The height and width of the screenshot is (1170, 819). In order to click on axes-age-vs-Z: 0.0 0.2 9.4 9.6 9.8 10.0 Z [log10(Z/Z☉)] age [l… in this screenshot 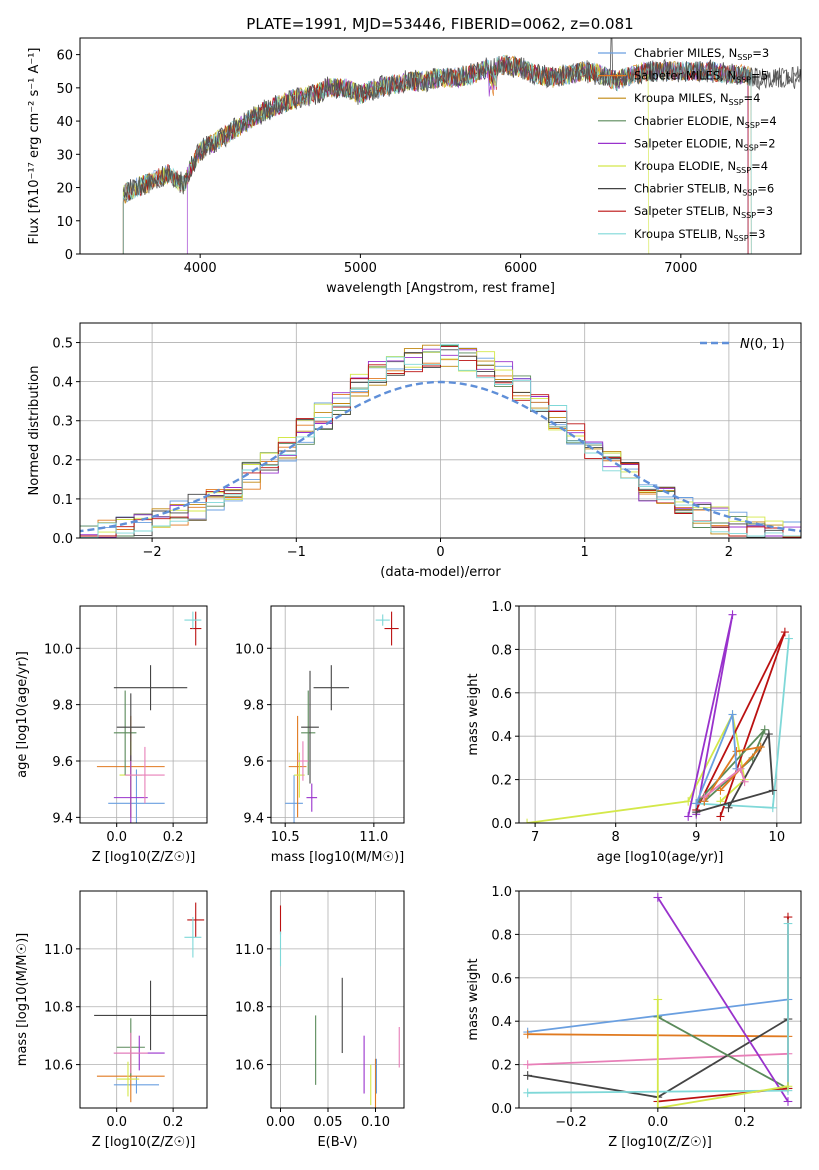, I will do `click(111, 735)`.